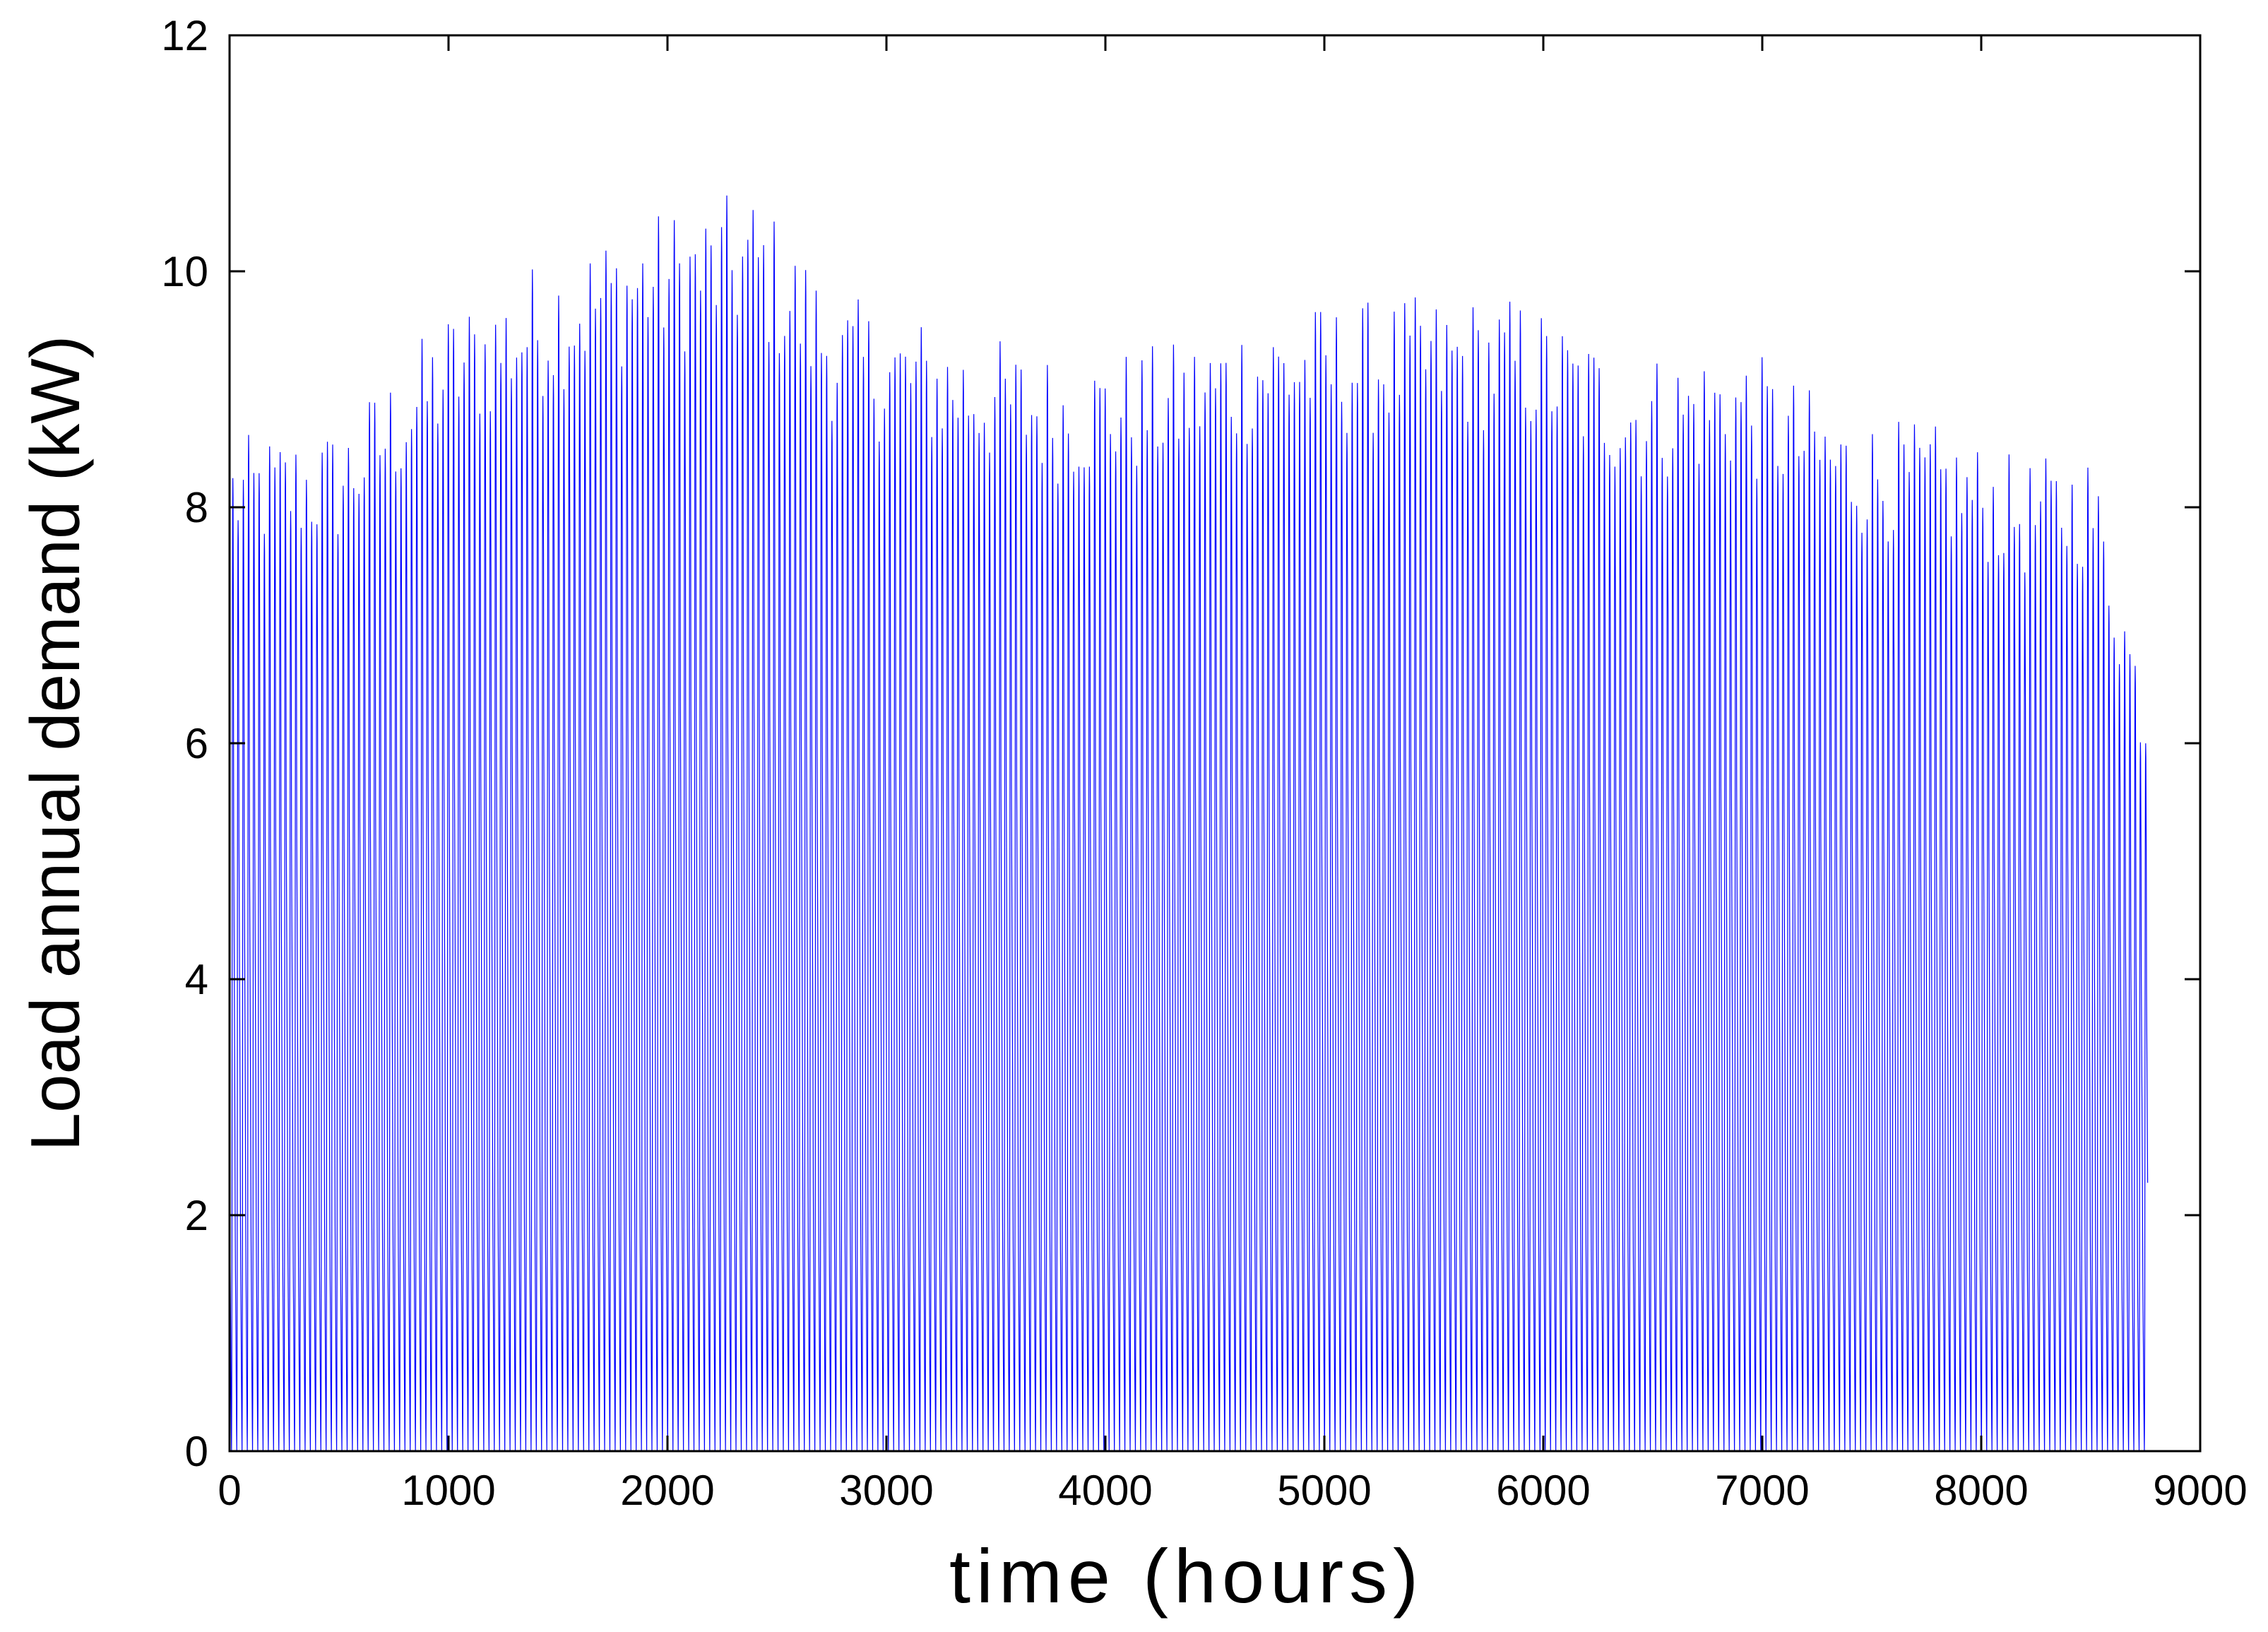 The width and height of the screenshot is (2268, 1632). What do you see at coordinates (2200, 1490) in the screenshot?
I see `x-tick-label: 9000` at bounding box center [2200, 1490].